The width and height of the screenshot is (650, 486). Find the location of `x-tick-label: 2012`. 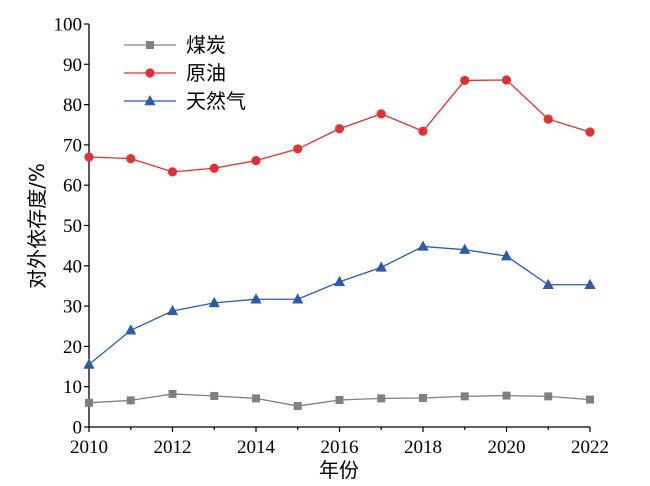

x-tick-label: 2012 is located at coordinates (173, 447).